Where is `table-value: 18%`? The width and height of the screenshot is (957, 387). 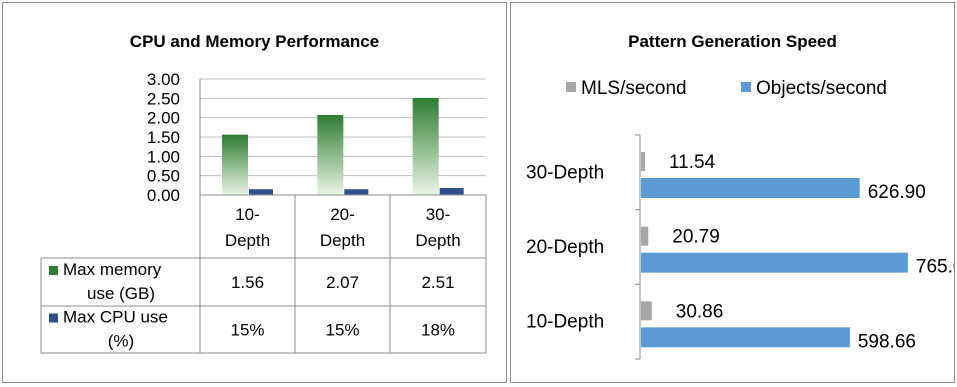 table-value: 18% is located at coordinates (438, 330).